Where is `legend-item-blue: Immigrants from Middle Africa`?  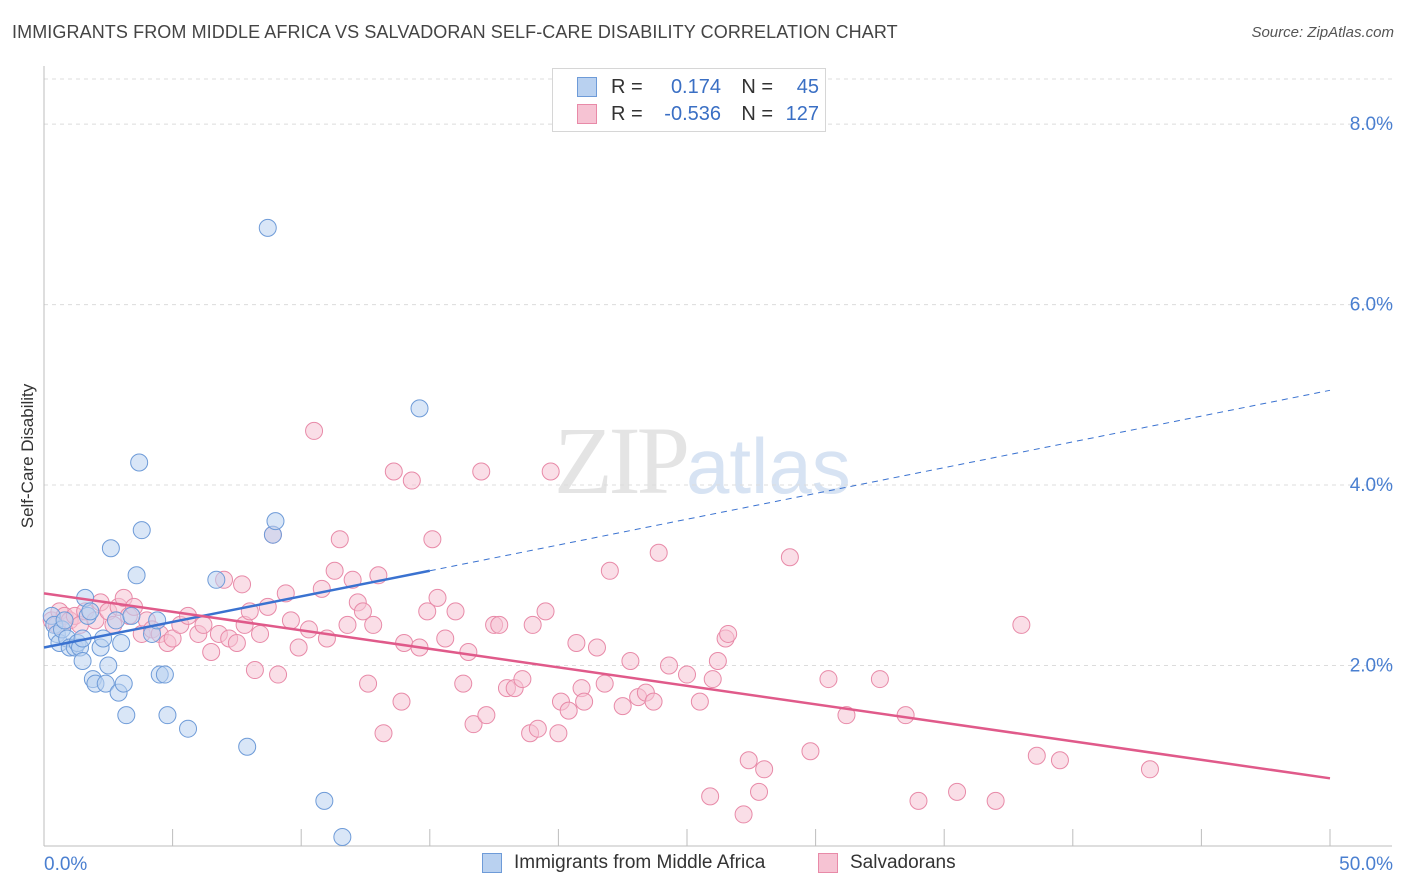 legend-item-blue: Immigrants from Middle Africa is located at coordinates (623, 863).